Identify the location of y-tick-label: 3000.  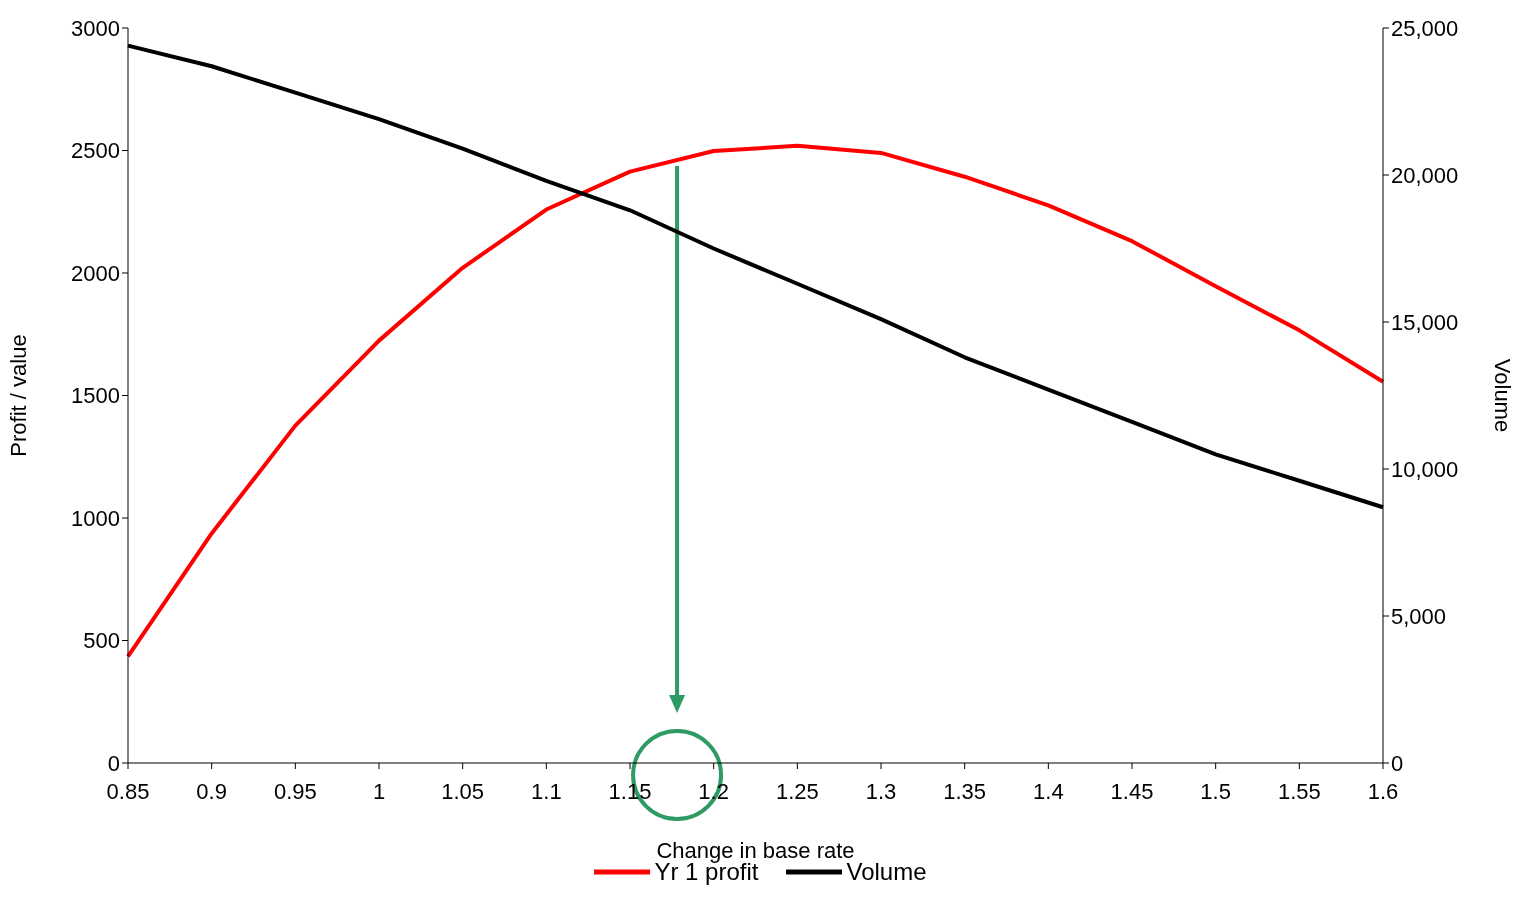
(95, 28).